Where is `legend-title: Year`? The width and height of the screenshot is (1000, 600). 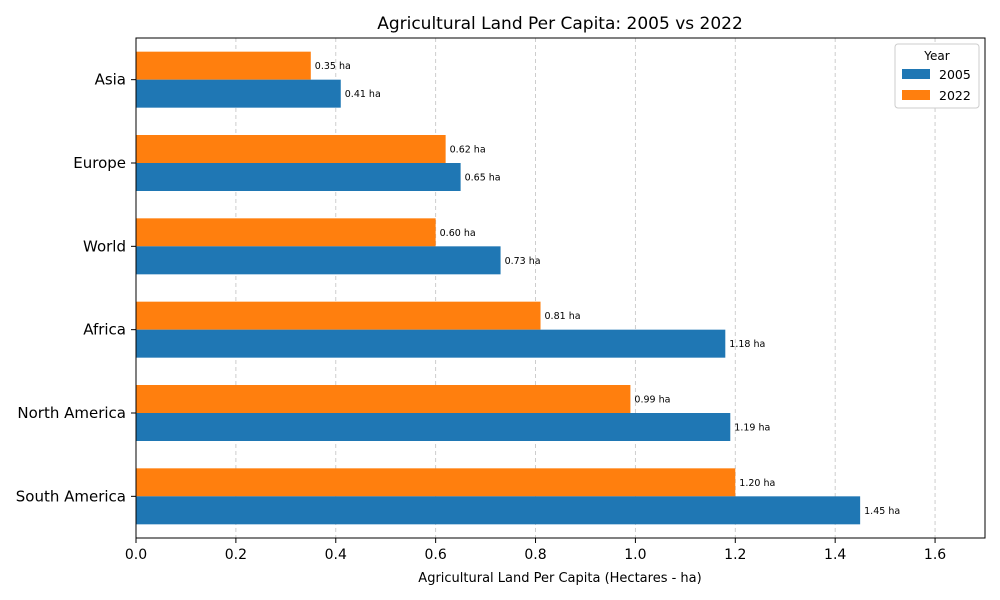
legend-title: Year is located at coordinates (936, 56).